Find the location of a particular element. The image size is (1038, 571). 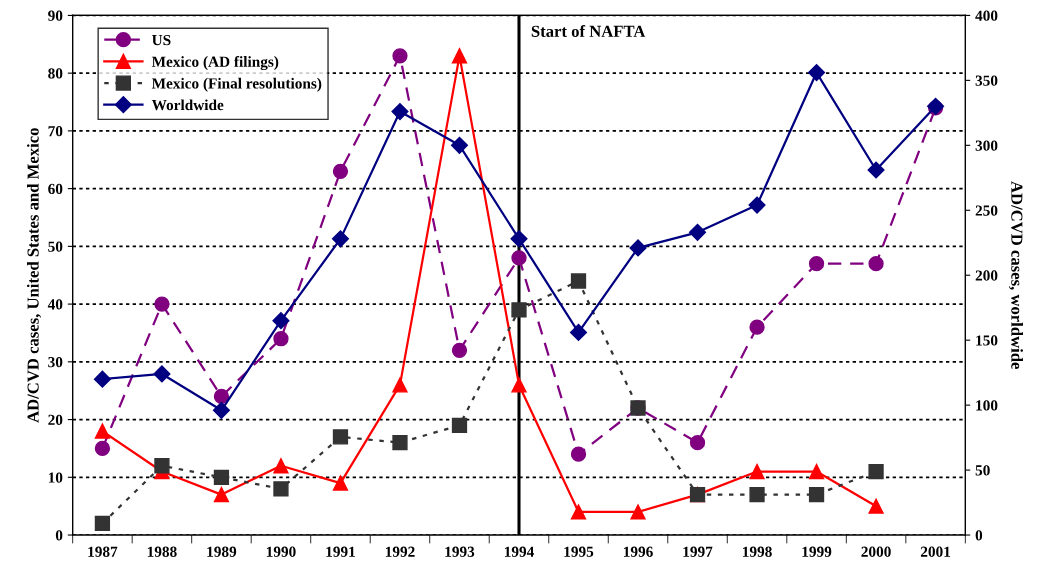

legend-label: Worldwide is located at coordinates (187, 105).